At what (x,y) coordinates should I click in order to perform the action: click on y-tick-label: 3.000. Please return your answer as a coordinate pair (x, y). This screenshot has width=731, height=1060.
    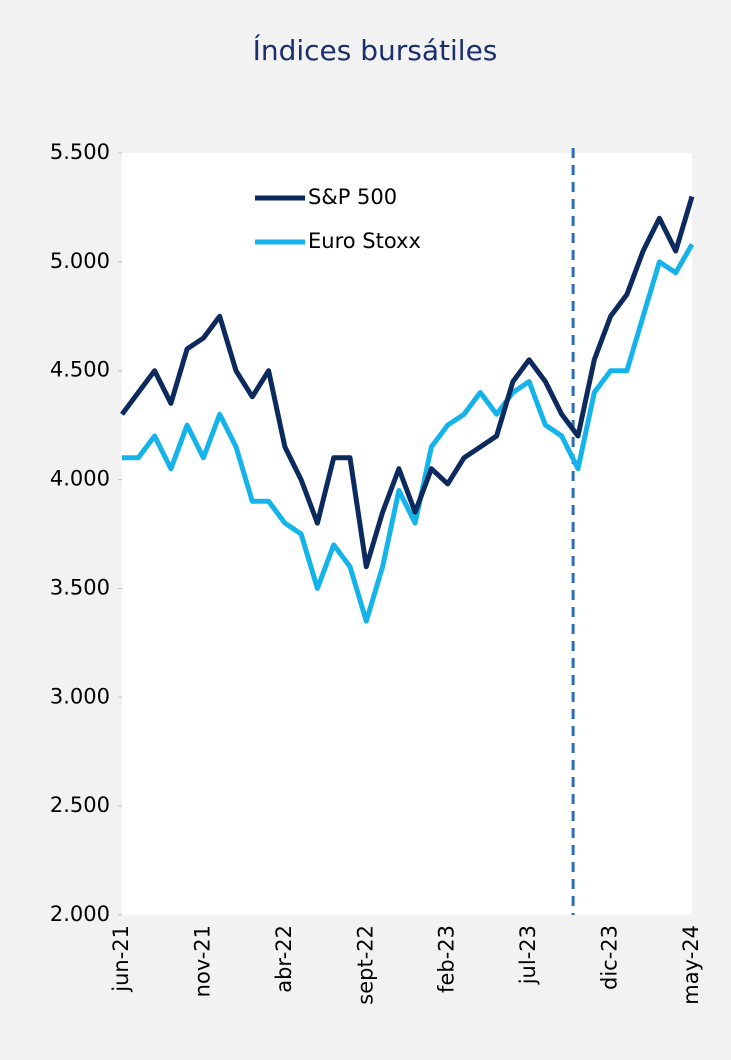
    Looking at the image, I should click on (80, 696).